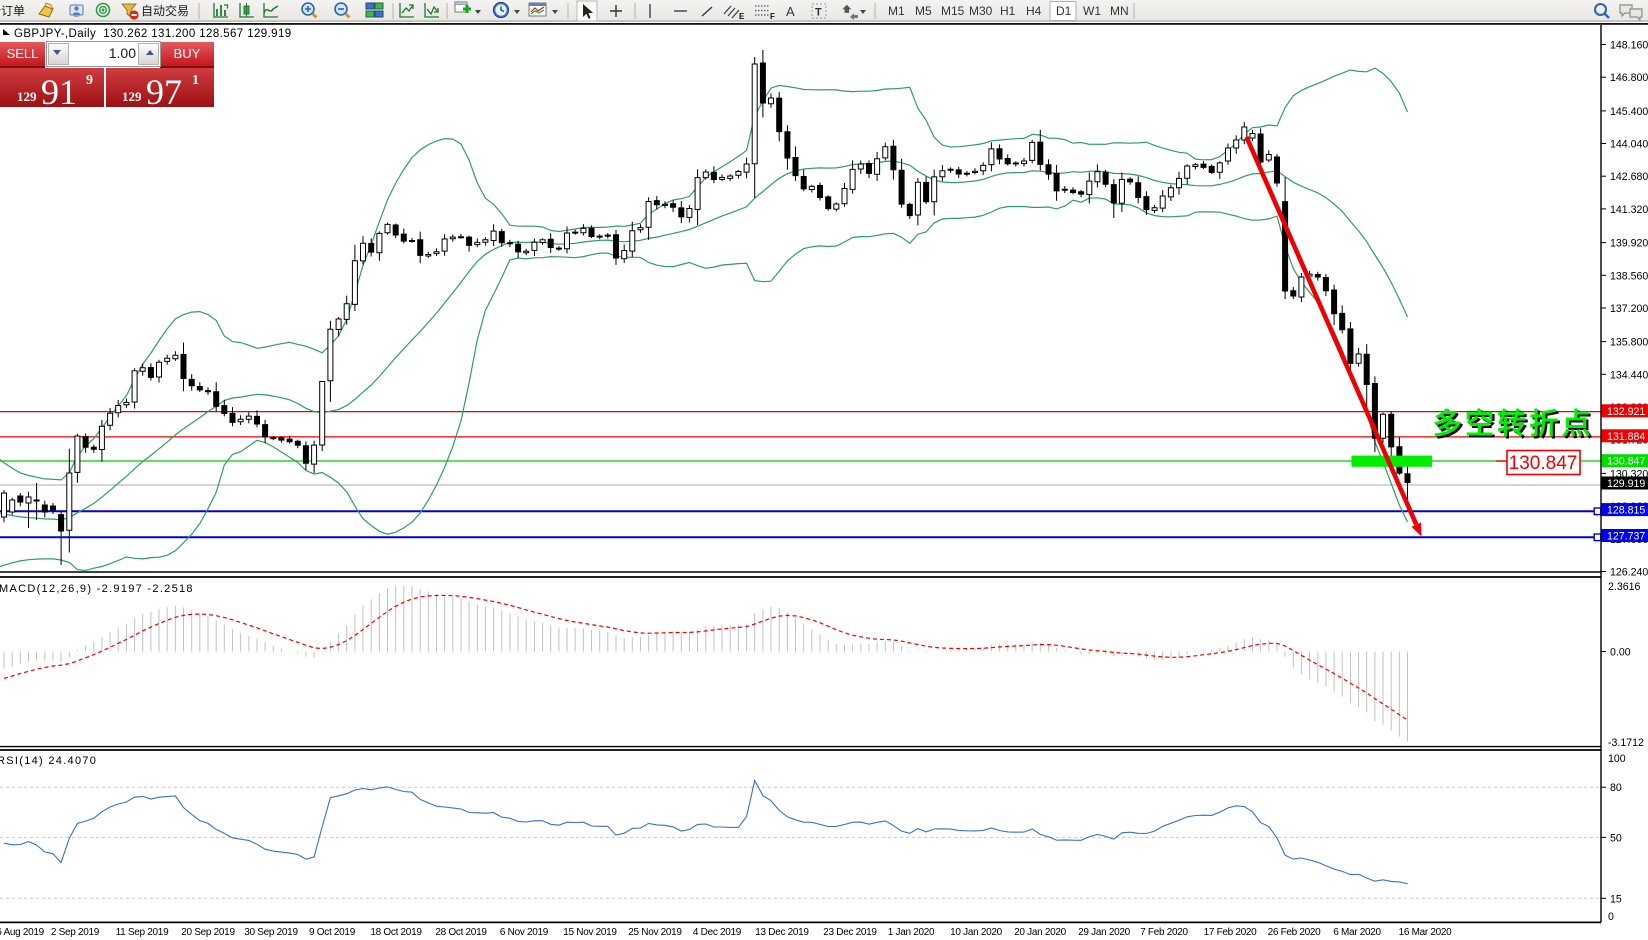 This screenshot has width=1648, height=940. I want to click on svg-text: 127.737, so click(1626, 537).